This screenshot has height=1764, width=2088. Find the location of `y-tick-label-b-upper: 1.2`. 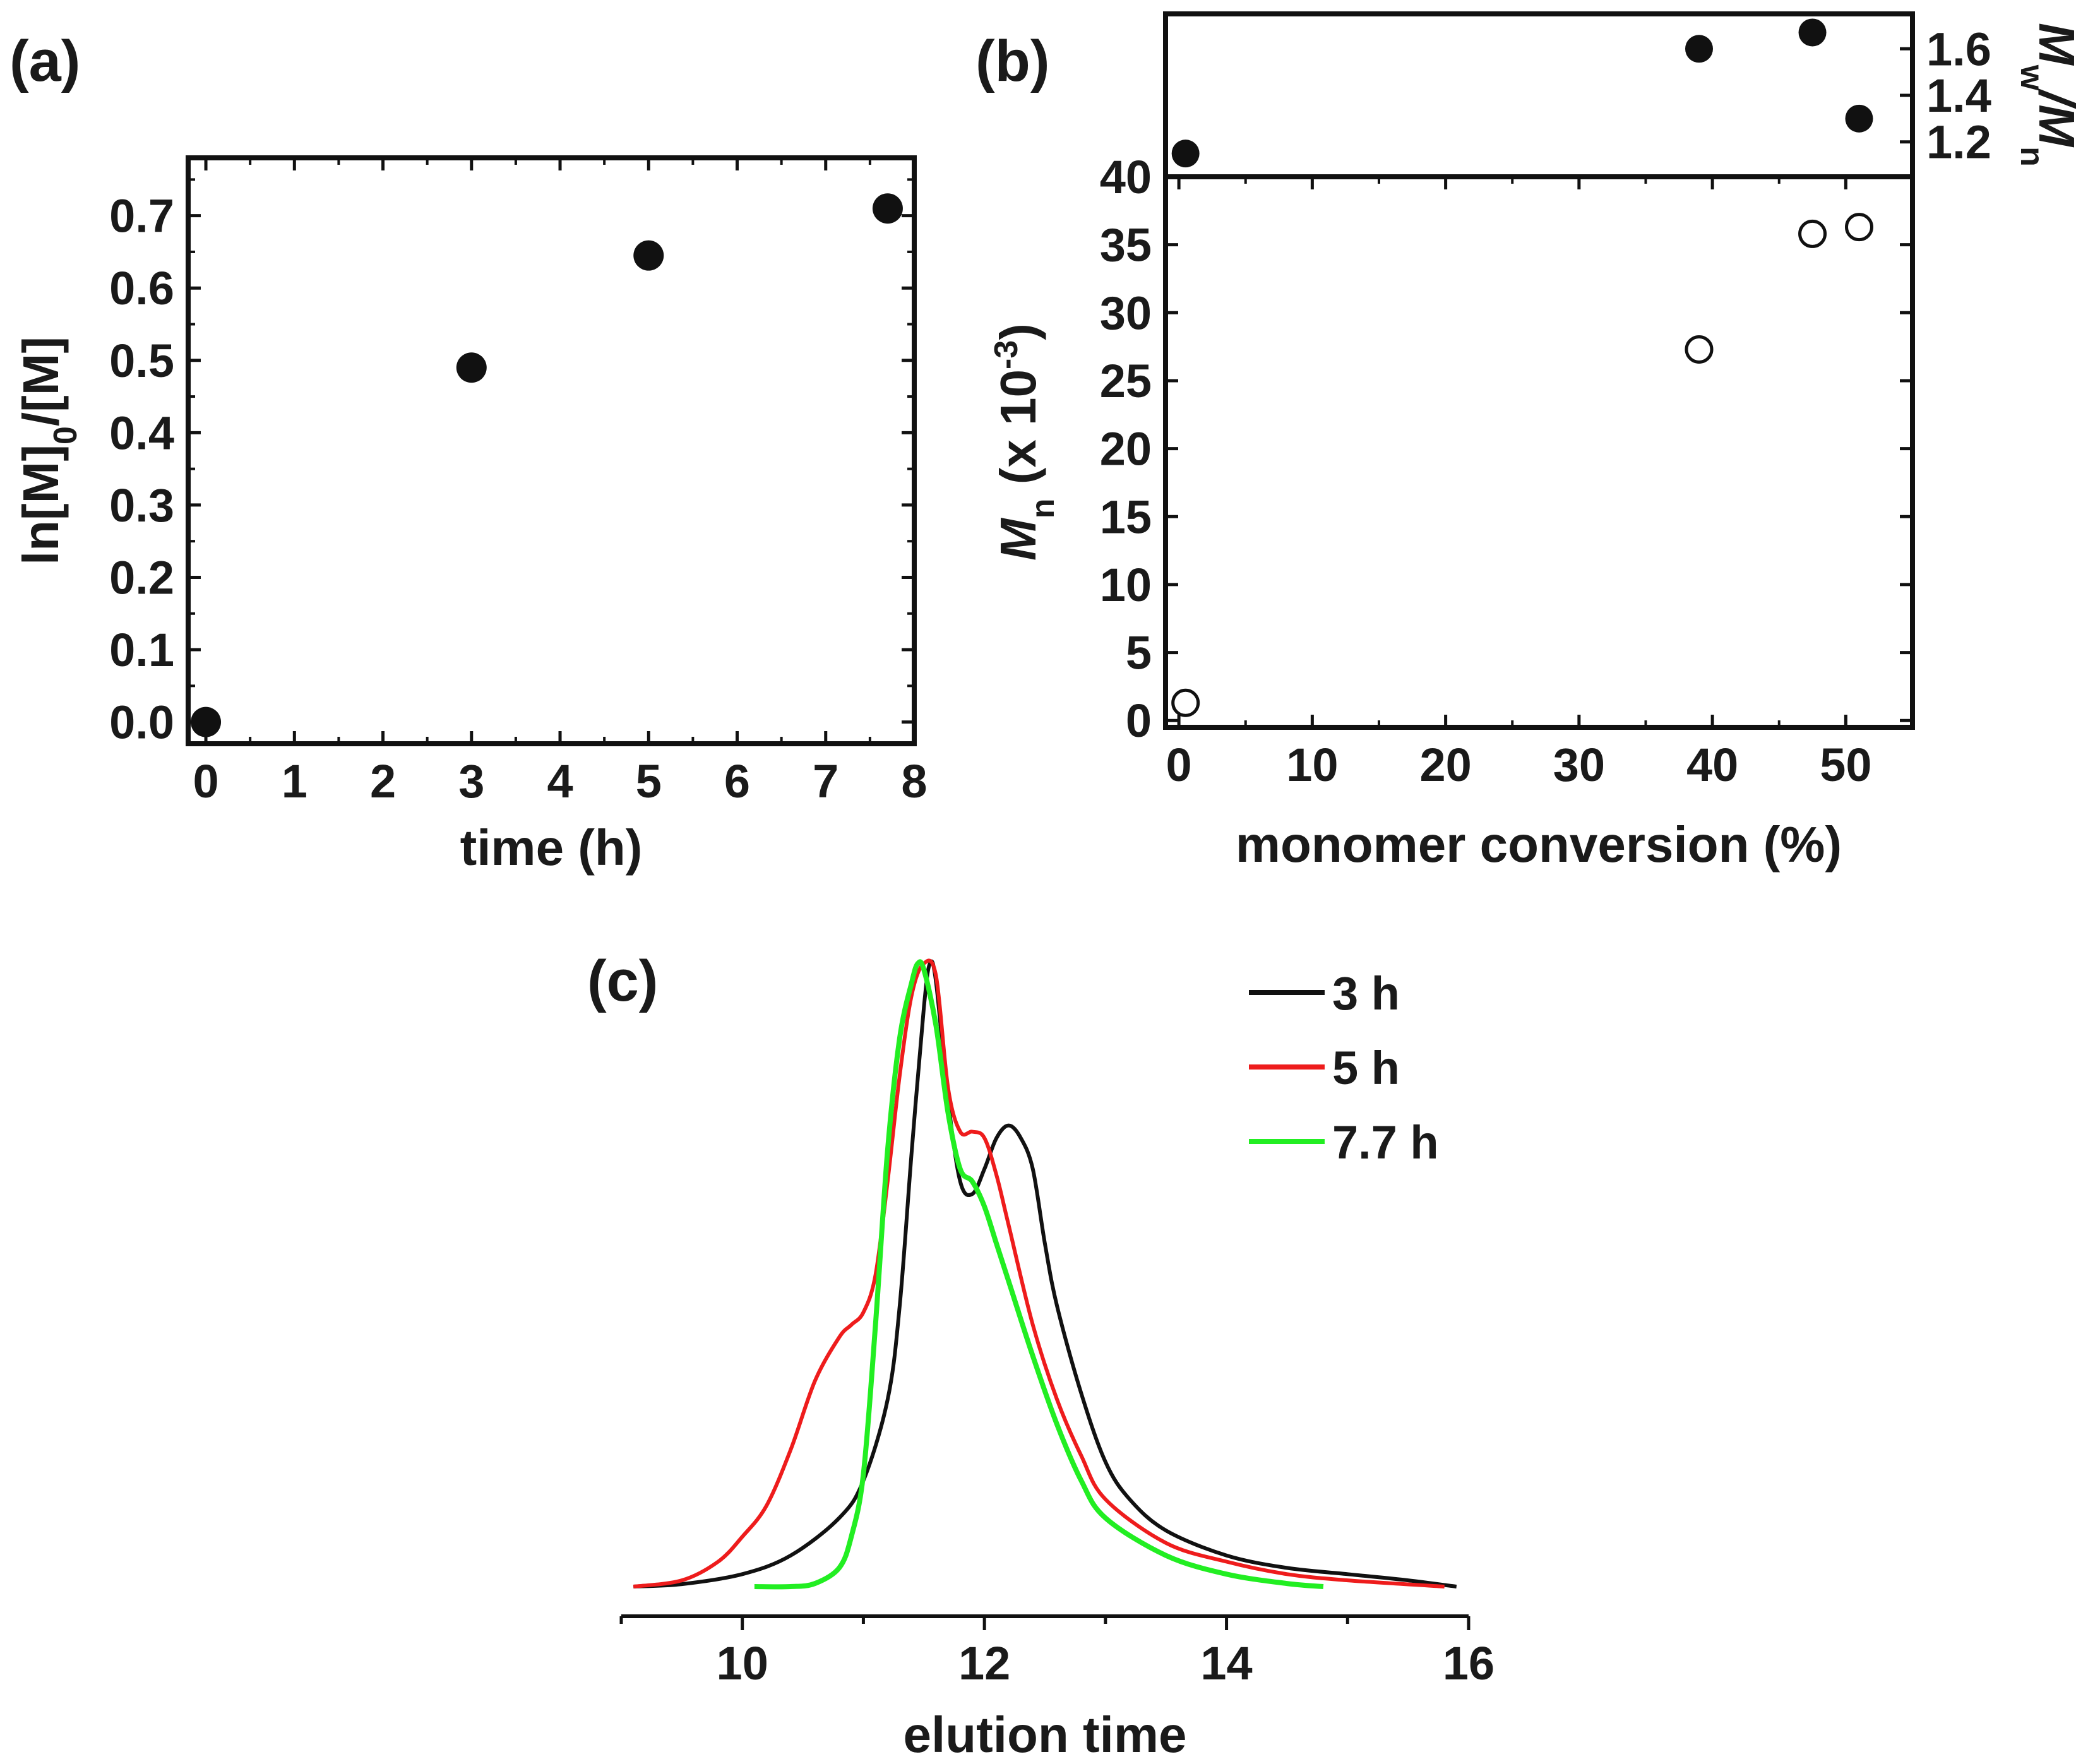

y-tick-label-b-upper: 1.2 is located at coordinates (1958, 142).